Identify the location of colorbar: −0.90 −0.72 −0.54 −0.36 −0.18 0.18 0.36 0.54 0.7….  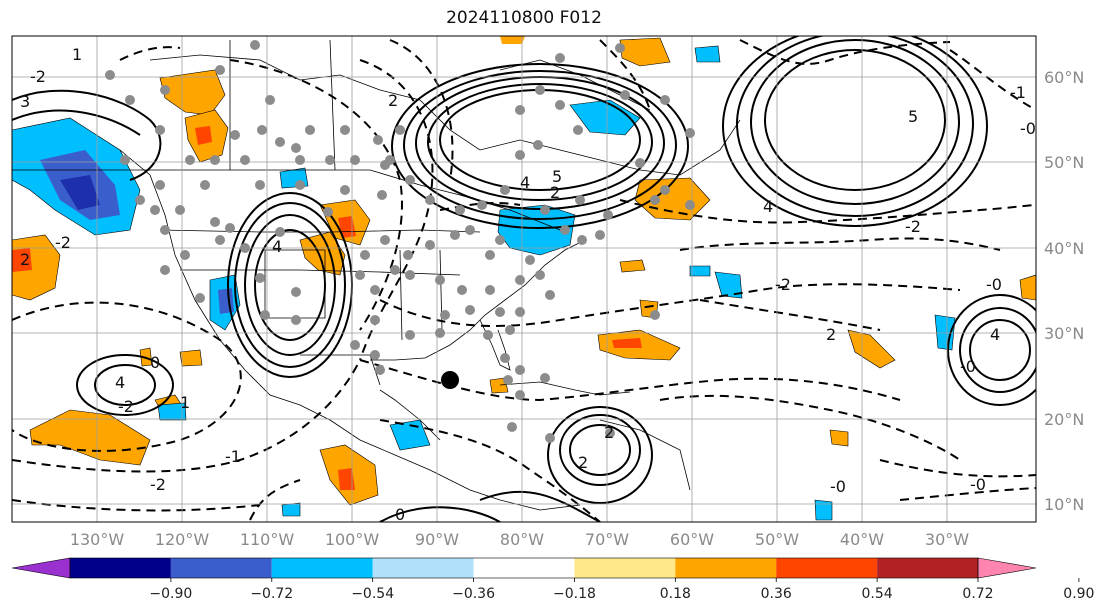
(552, 579).